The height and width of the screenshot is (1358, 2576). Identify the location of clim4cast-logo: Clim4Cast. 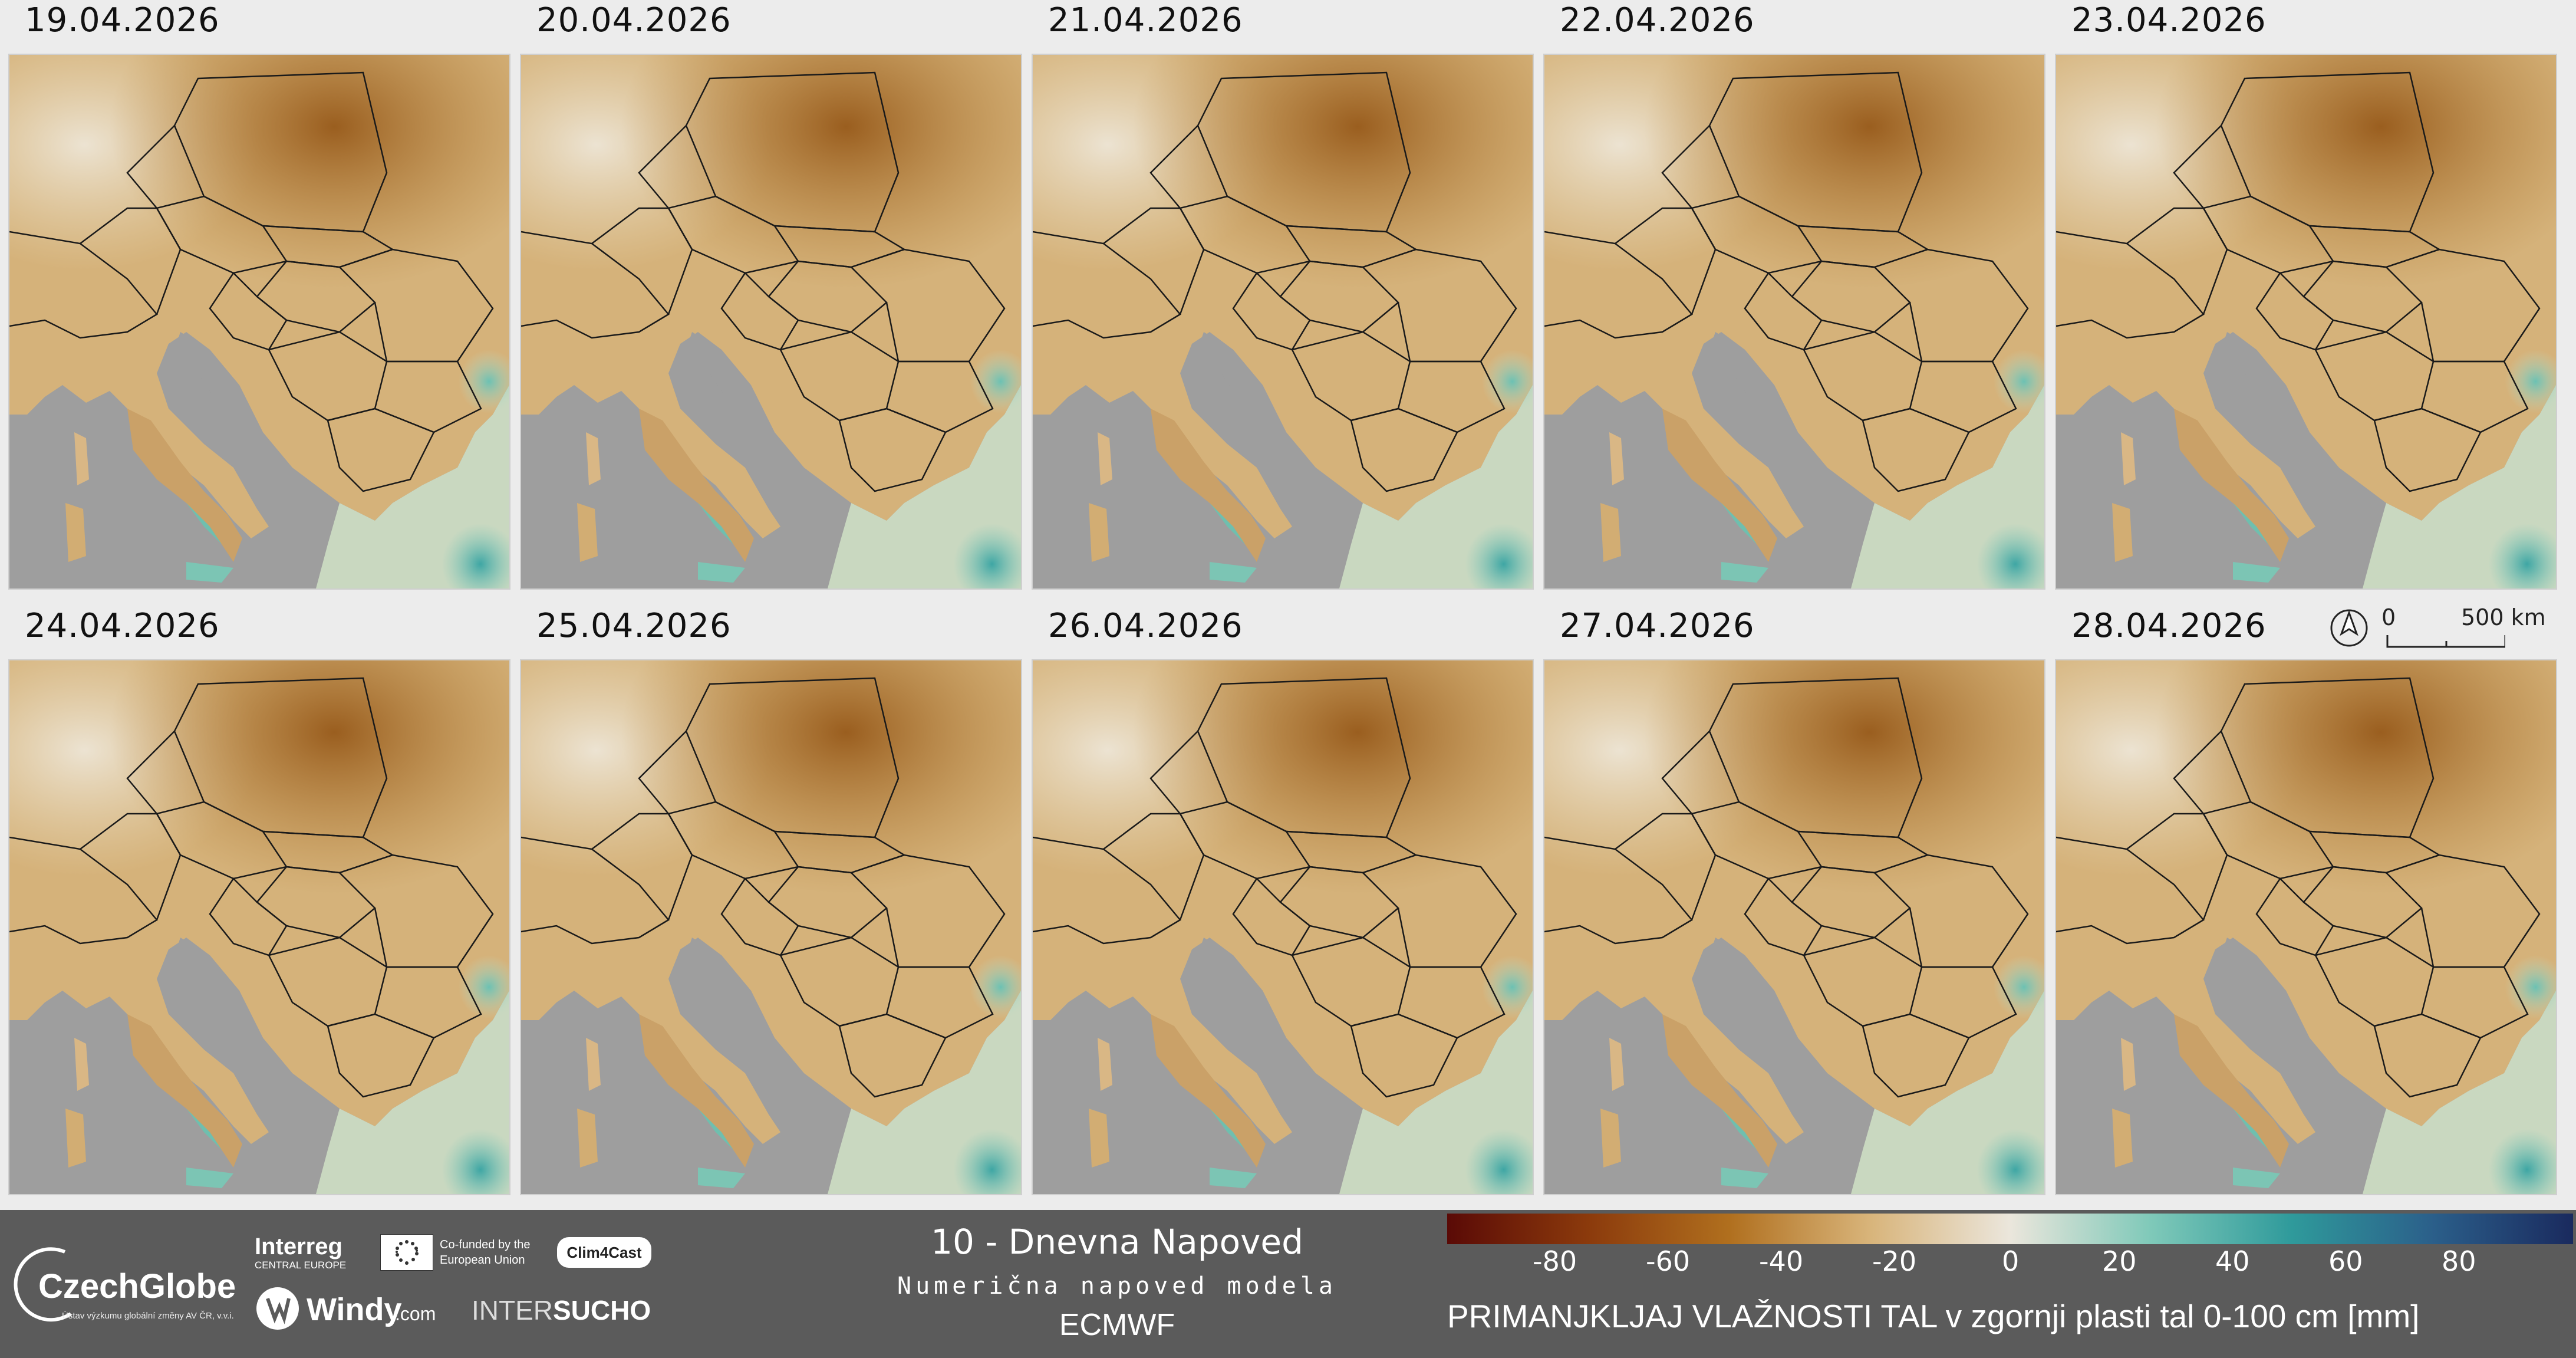
(604, 1252).